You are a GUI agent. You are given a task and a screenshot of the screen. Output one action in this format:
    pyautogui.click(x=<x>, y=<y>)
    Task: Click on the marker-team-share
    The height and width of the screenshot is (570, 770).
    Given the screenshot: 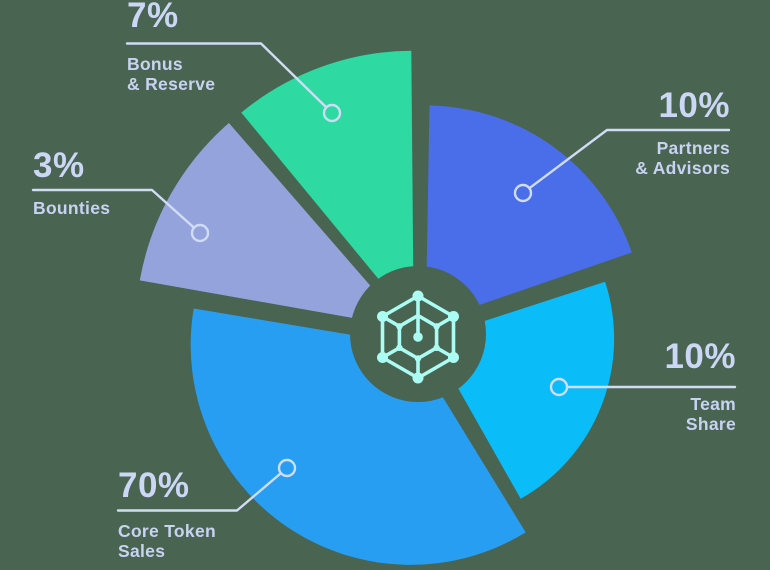 What is the action you would take?
    pyautogui.click(x=559, y=387)
    